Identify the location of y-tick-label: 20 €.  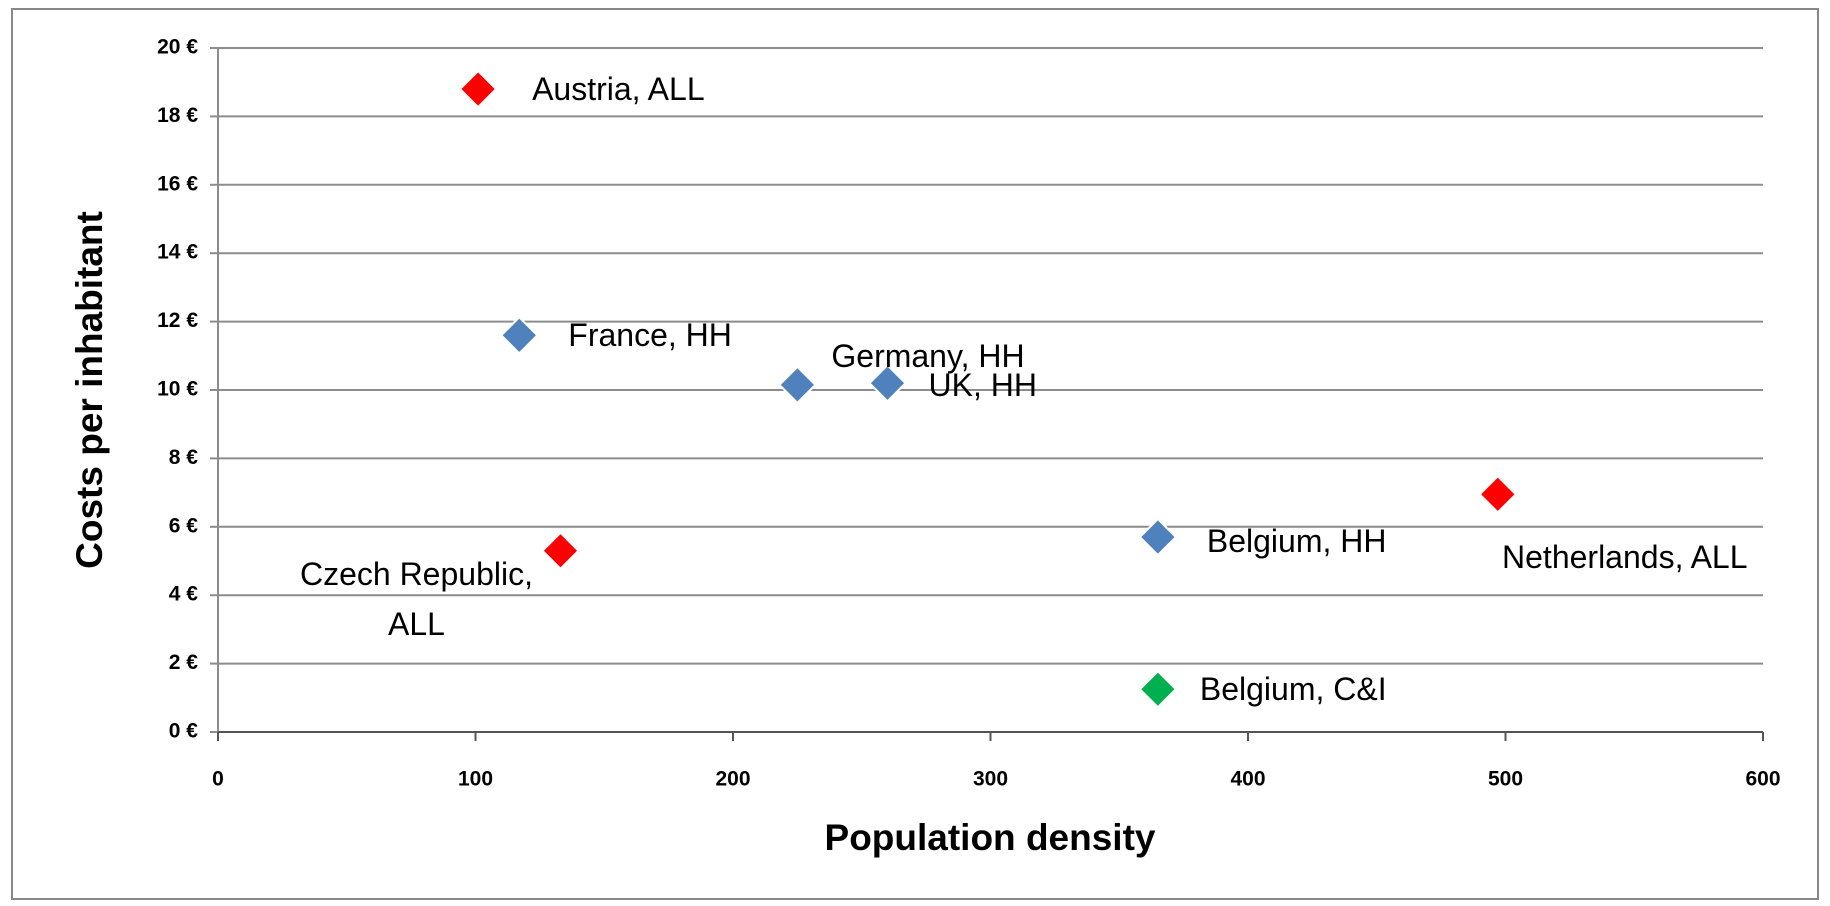
(177, 47).